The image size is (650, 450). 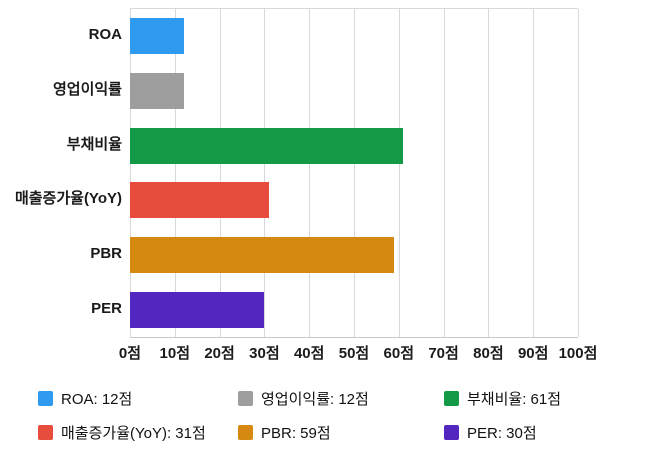 I want to click on legend-item: 영업이익률: 12점, so click(x=341, y=398).